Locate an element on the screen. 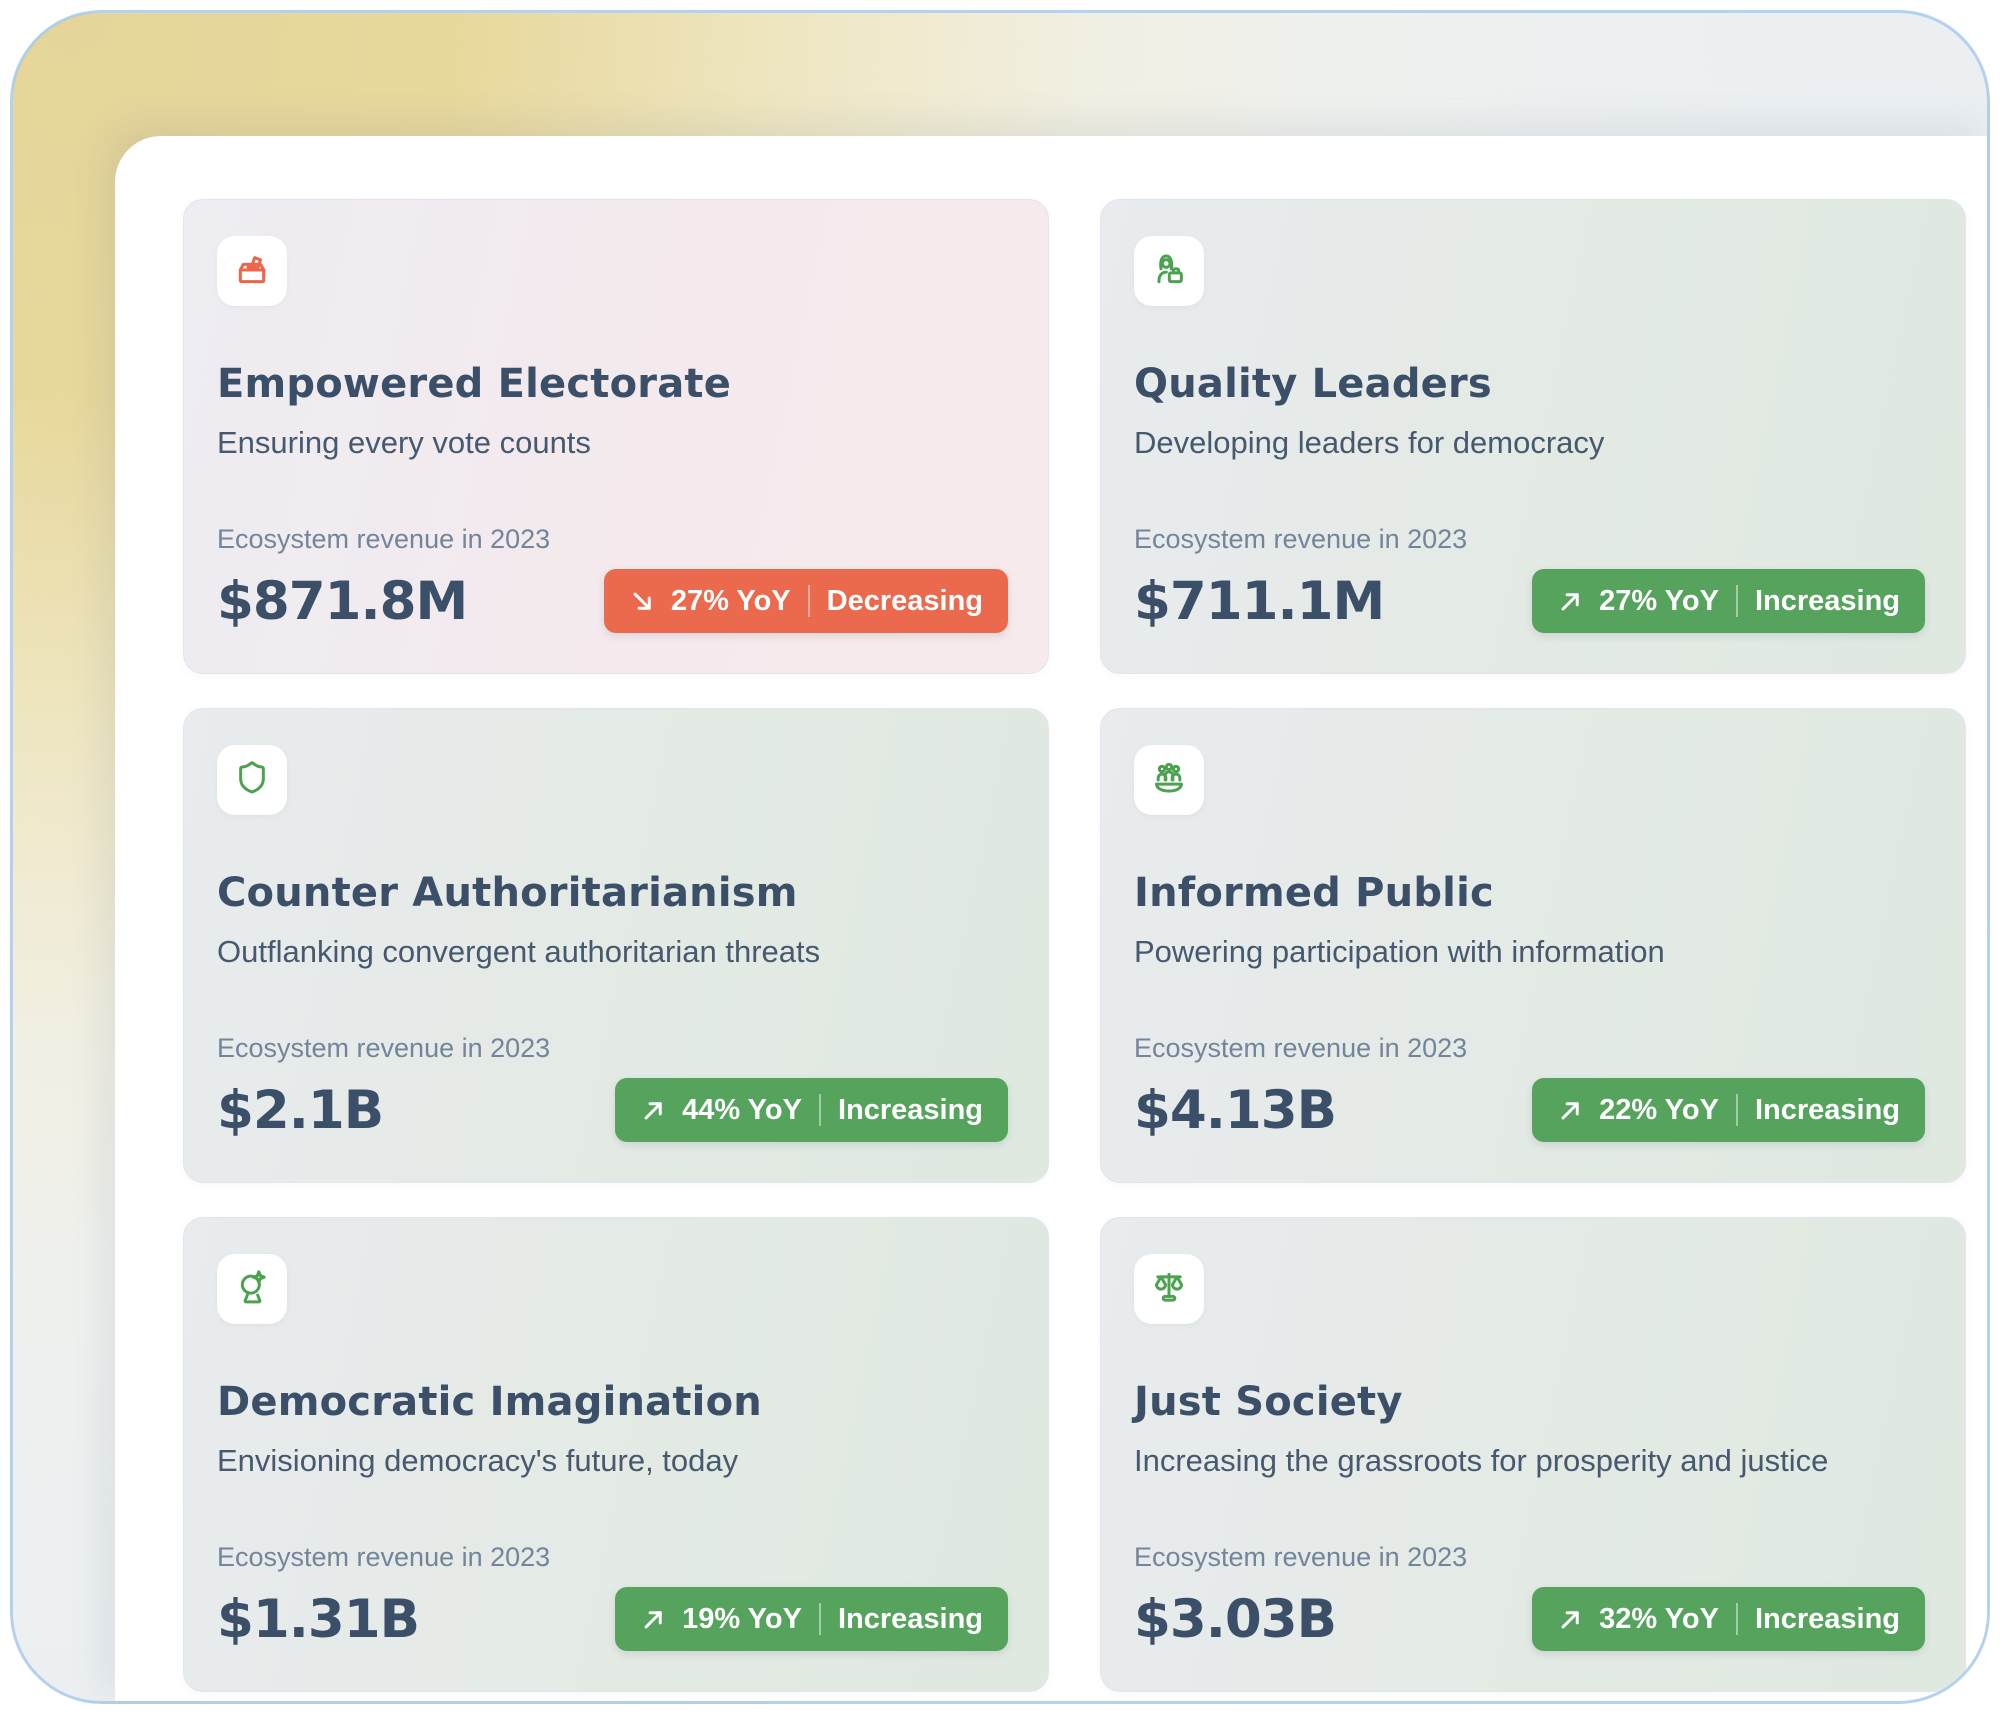 This screenshot has height=1714, width=2000. metric-value: $871.8M is located at coordinates (342, 601).